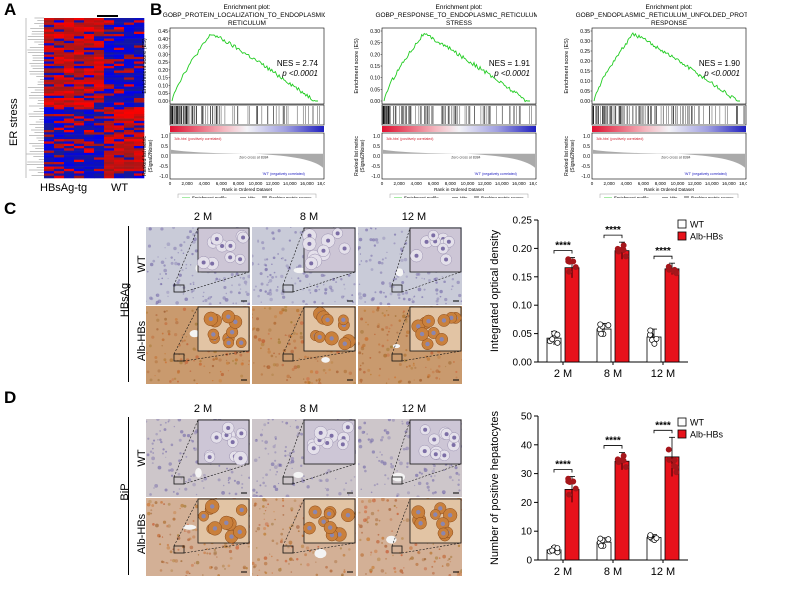 The image size is (787, 594). What do you see at coordinates (682, 224) in the screenshot?
I see `legend-swatch-wt` at bounding box center [682, 224].